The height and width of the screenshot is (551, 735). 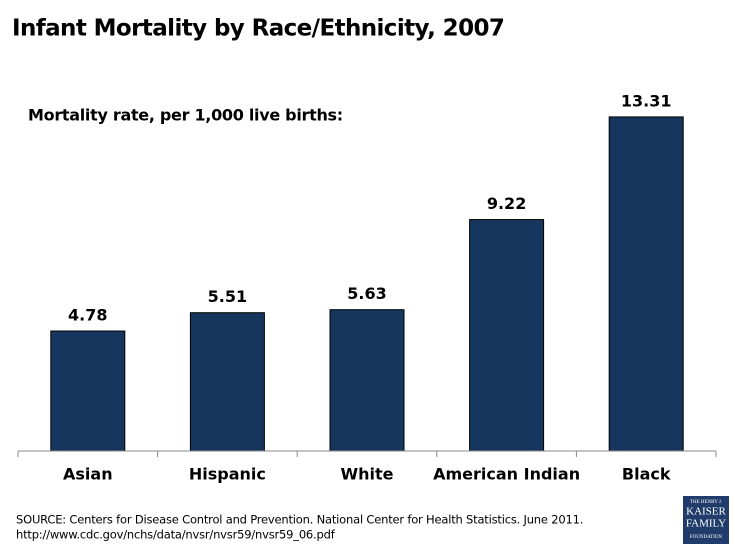 What do you see at coordinates (646, 100) in the screenshot?
I see `value-label: 13.31` at bounding box center [646, 100].